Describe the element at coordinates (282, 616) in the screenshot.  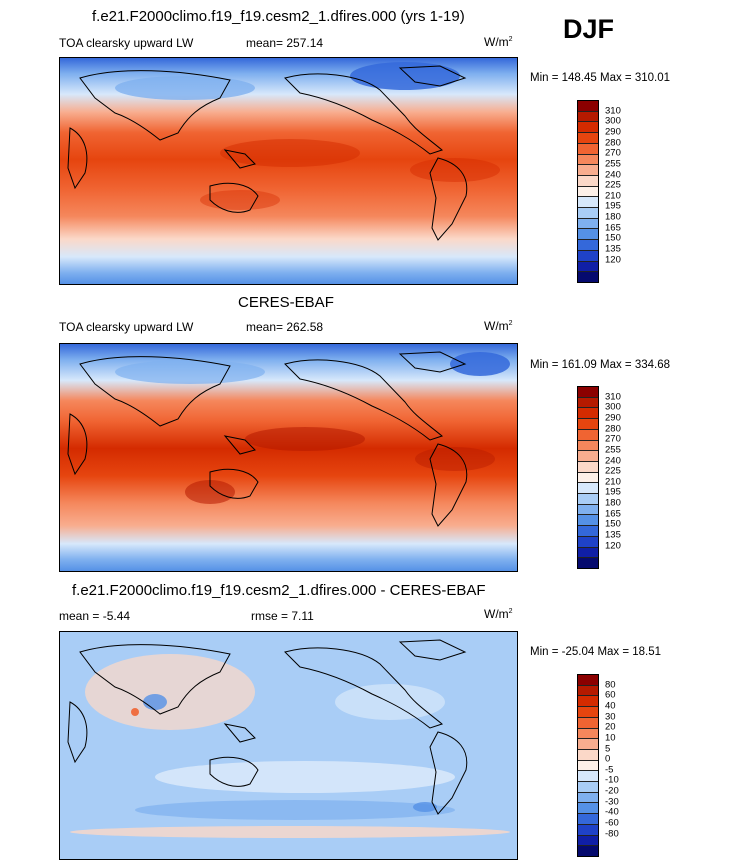
I see `panel-3-rmse: rmse = 7.11` at that location.